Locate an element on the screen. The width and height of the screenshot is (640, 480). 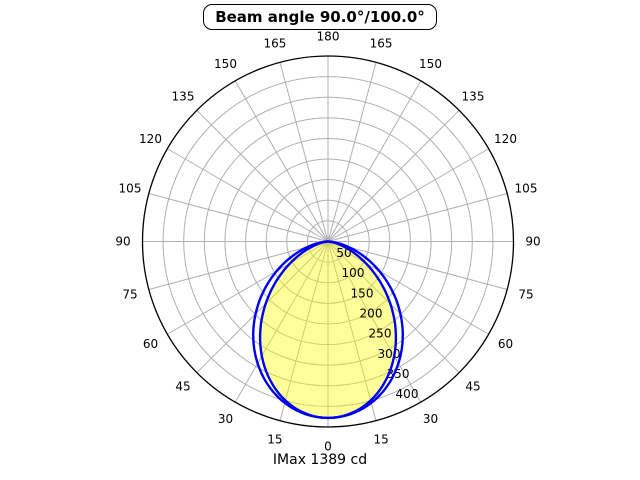
r-tick-label: 400 is located at coordinates (407, 394).